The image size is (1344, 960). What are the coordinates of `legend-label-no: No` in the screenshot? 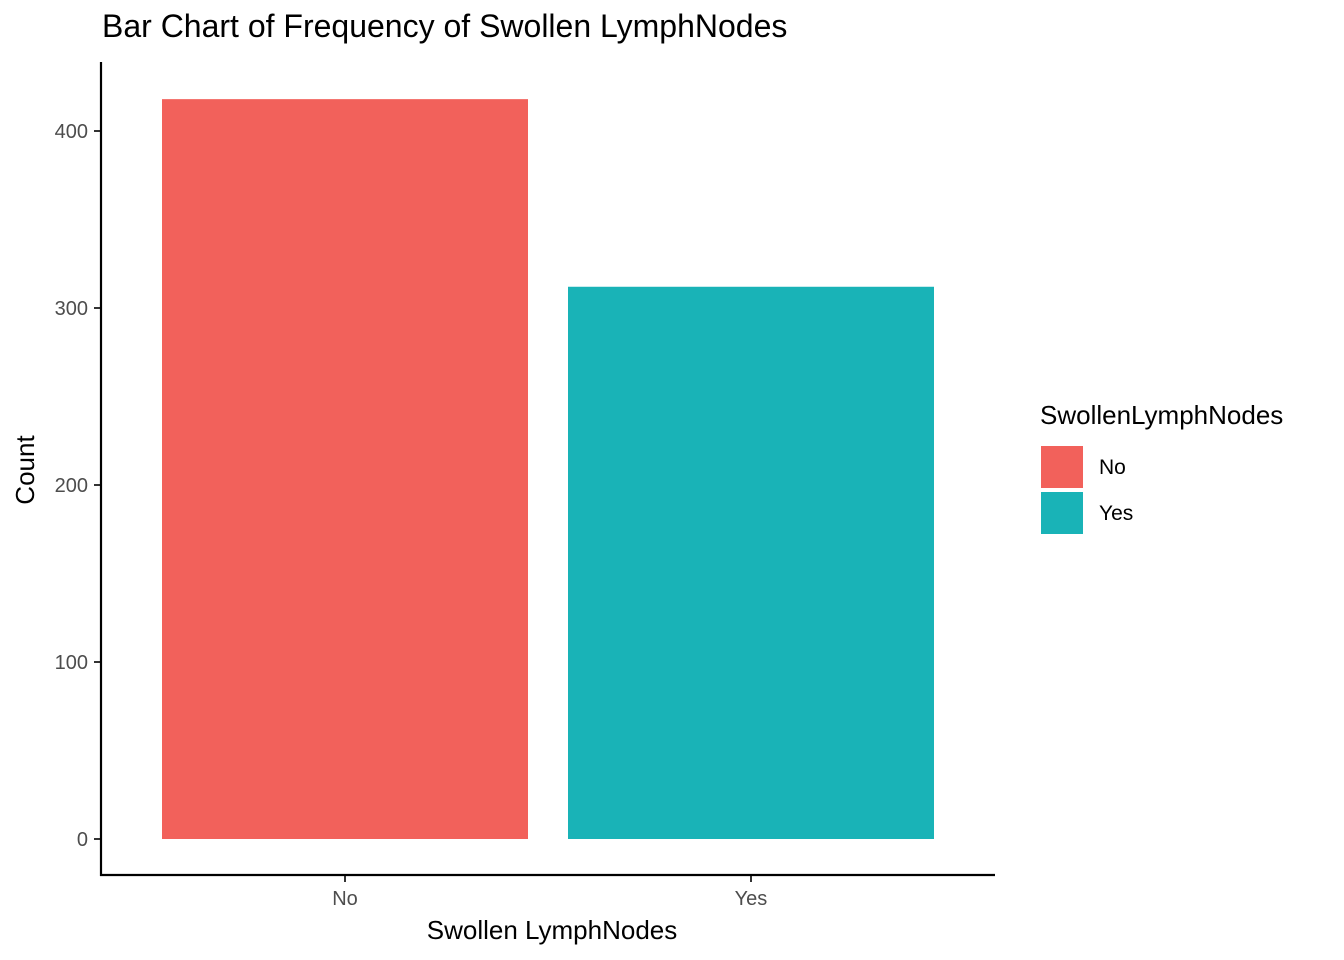 It's located at (1112, 467).